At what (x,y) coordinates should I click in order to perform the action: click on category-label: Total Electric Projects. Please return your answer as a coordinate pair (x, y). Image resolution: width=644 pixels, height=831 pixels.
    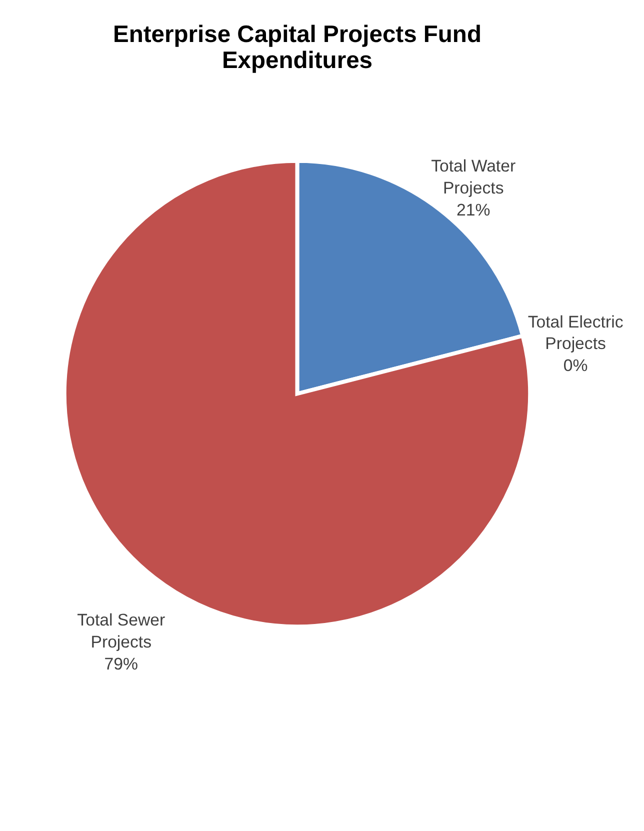
    Looking at the image, I should click on (576, 333).